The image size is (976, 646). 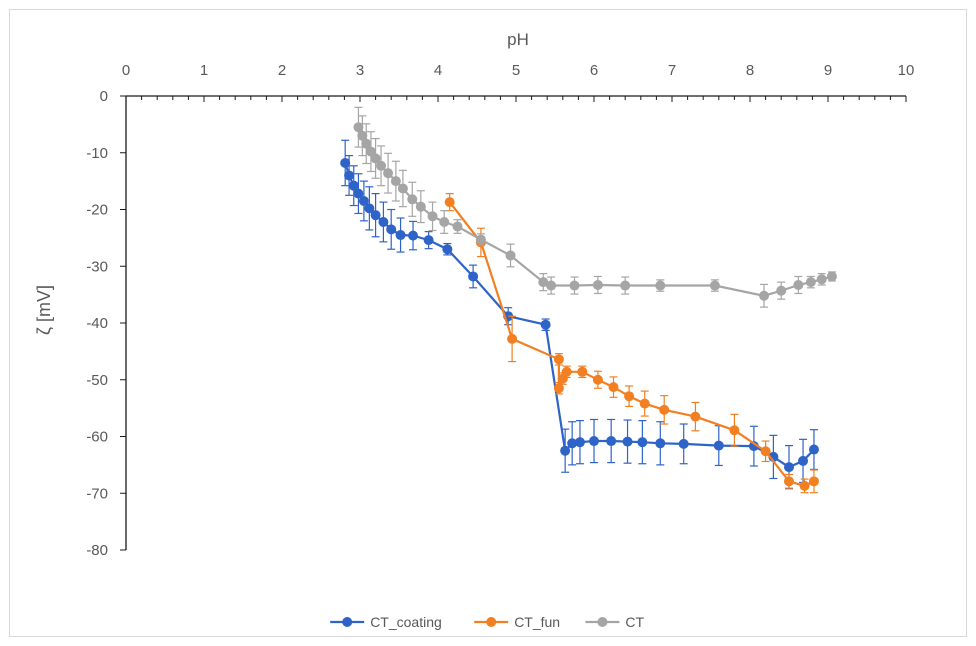 I want to click on y-tick-label: -70, so click(x=97, y=493).